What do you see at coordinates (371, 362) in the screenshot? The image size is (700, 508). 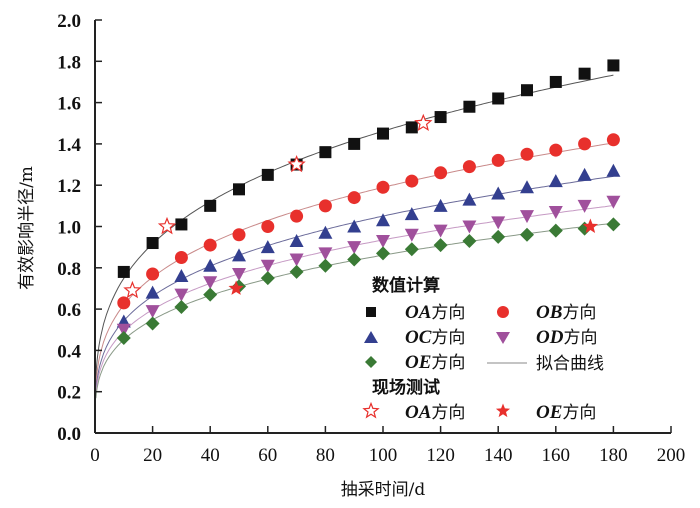 I see `legend-marker-oe` at bounding box center [371, 362].